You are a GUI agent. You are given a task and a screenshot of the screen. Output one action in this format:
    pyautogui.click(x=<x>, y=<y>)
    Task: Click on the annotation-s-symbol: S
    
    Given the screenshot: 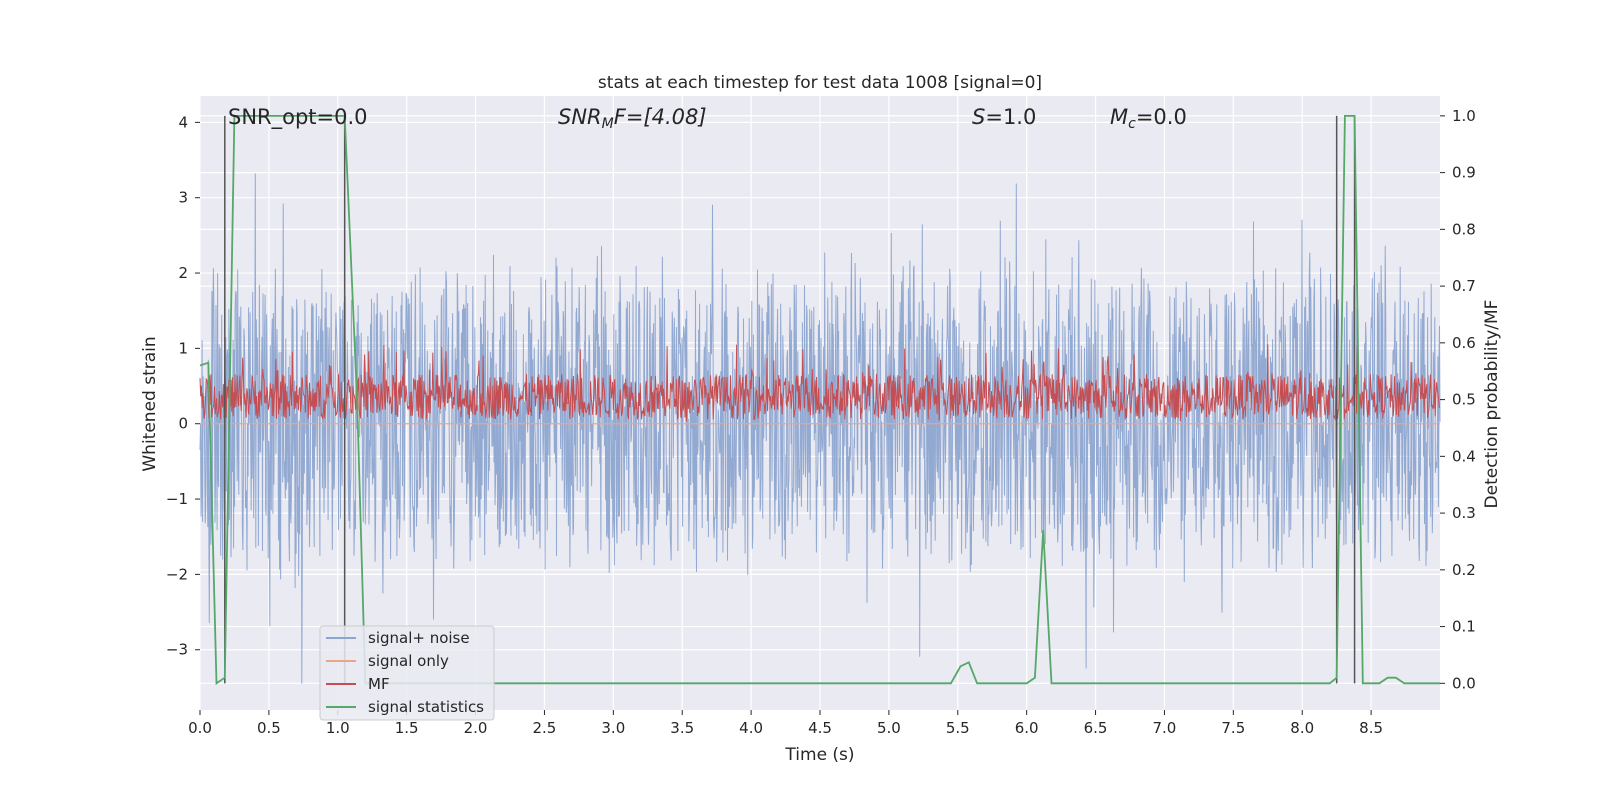 What is the action you would take?
    pyautogui.click(x=978, y=117)
    